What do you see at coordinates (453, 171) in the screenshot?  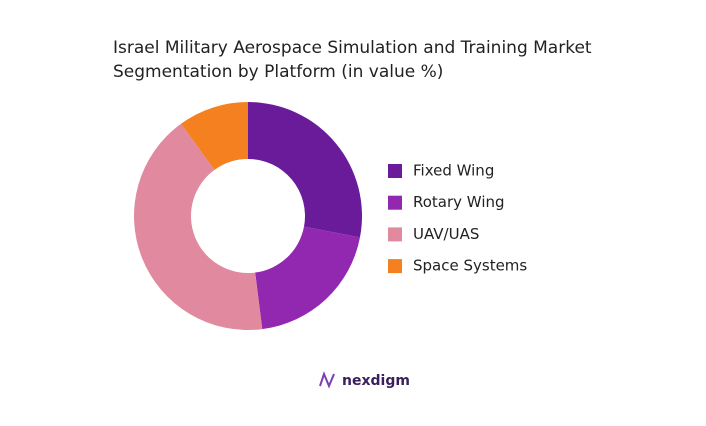 I see `legend-label: Fixed Wing` at bounding box center [453, 171].